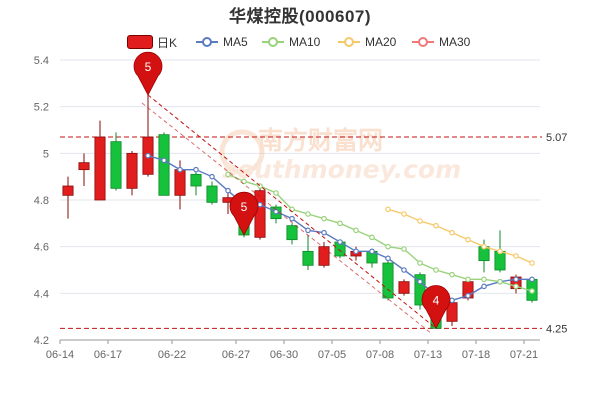 This screenshot has width=600, height=400. Describe the element at coordinates (235, 42) in the screenshot. I see `legend-label-ma5: MA5` at that location.